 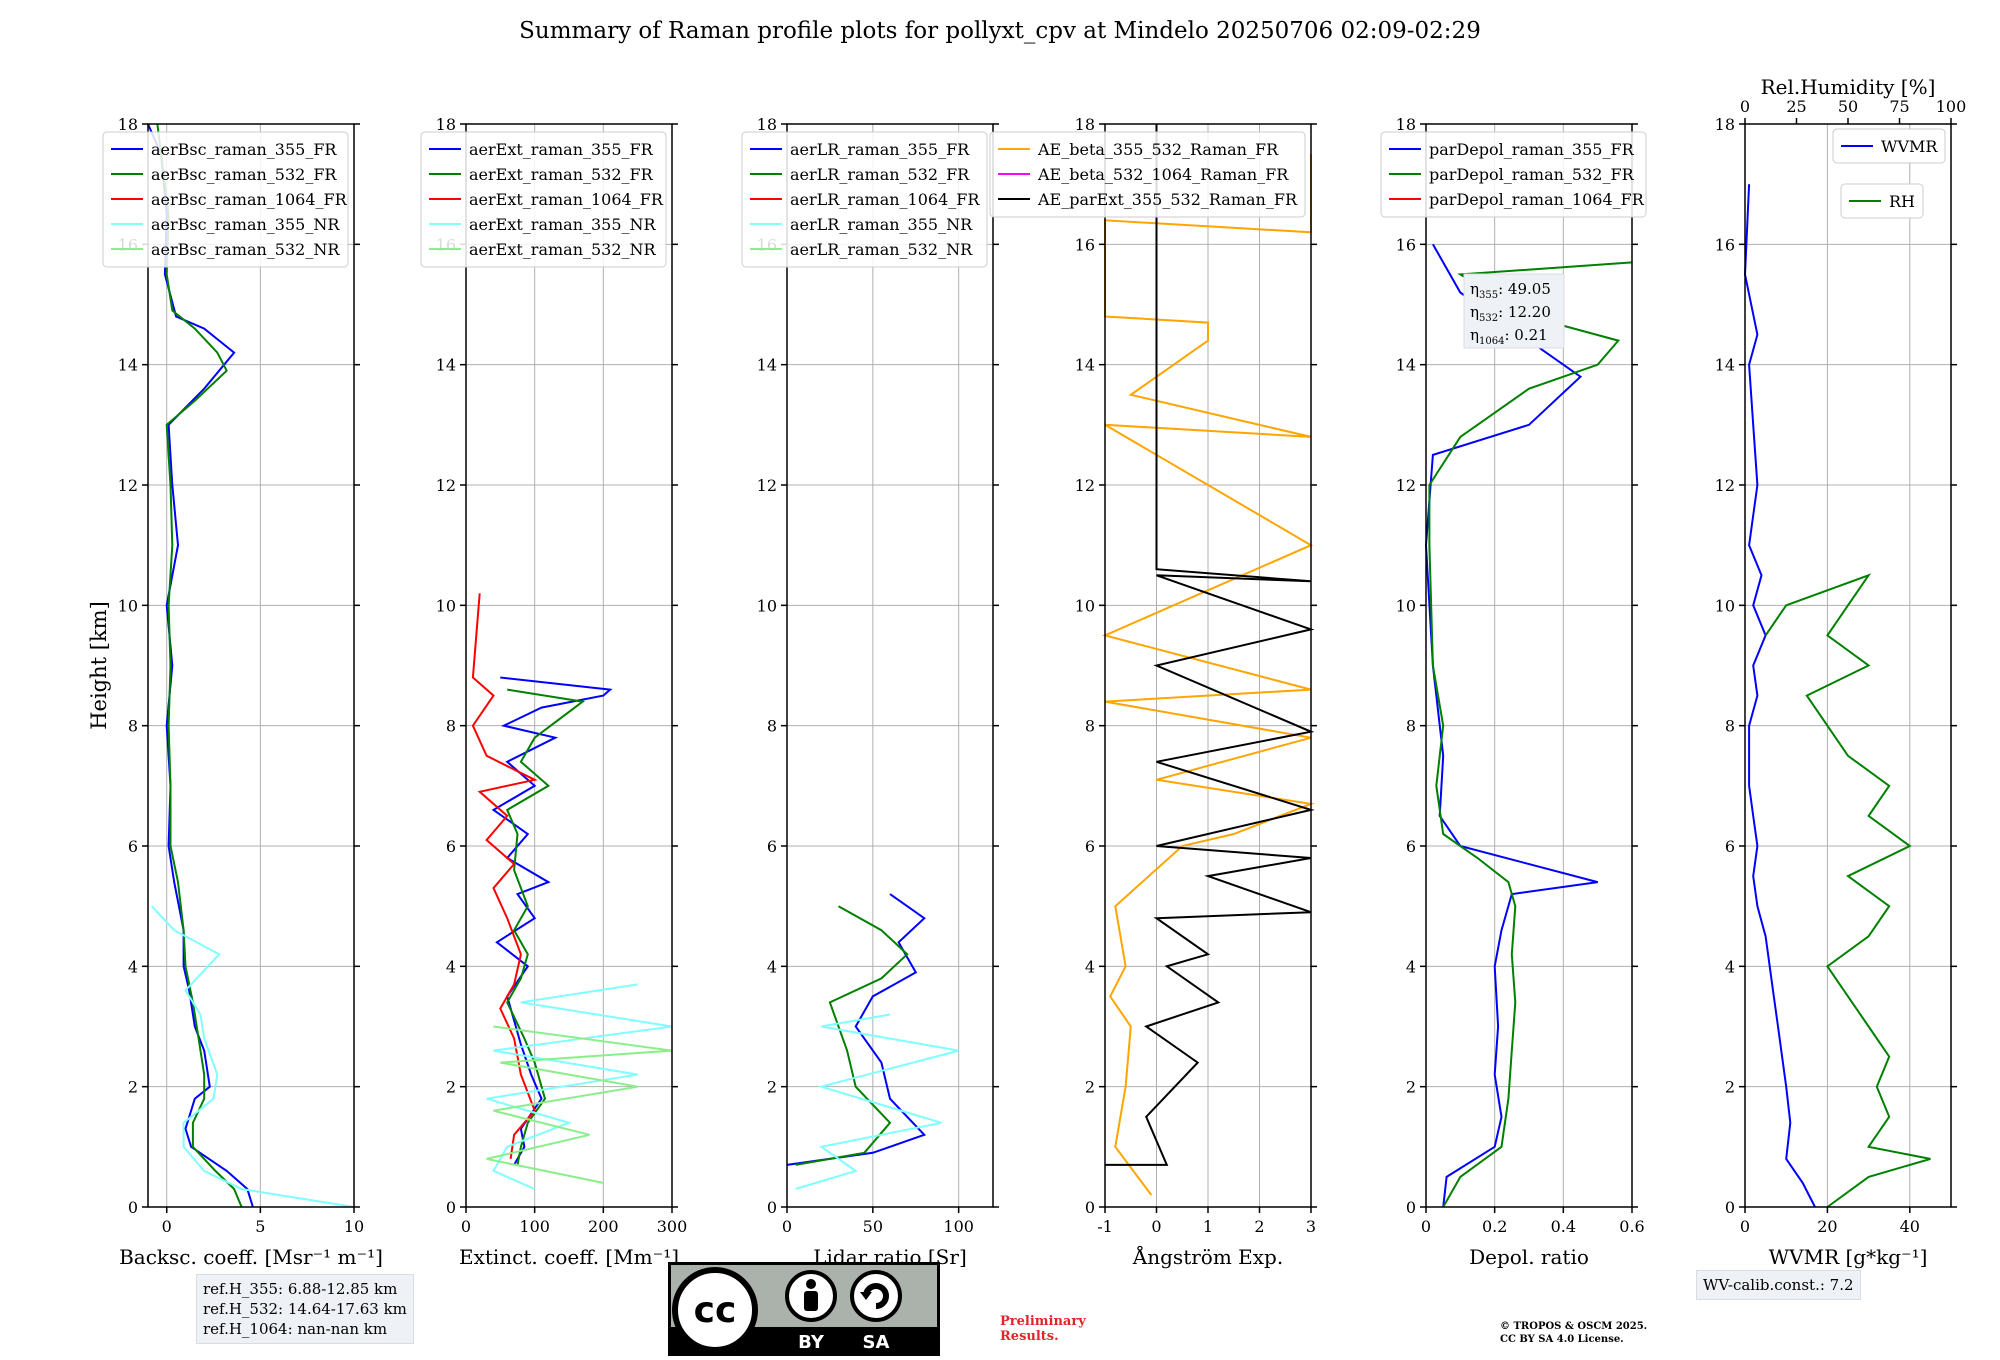 I want to click on ae-ytick-label-2: 2, so click(x=1090, y=1087).